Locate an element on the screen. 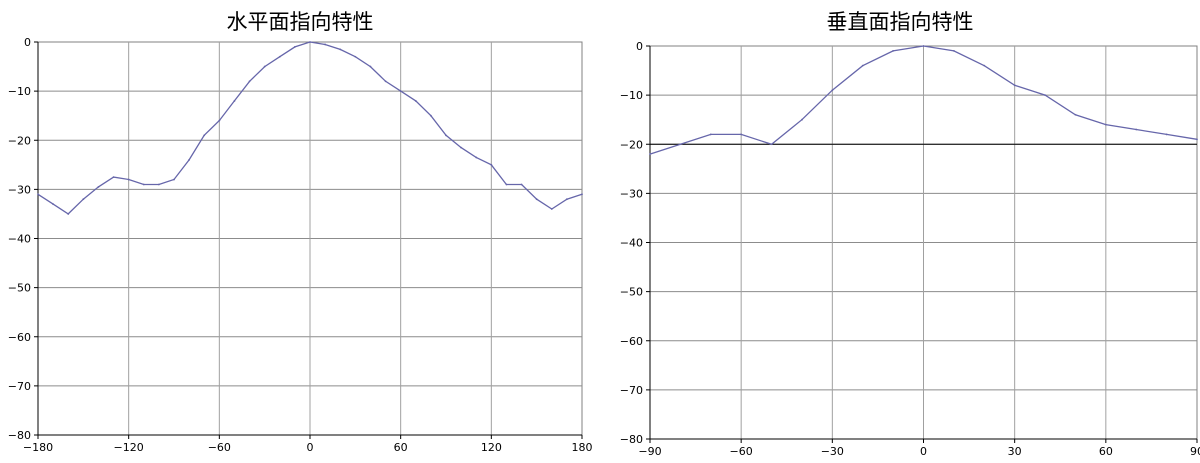  x-tick-label: −180 is located at coordinates (38, 447).